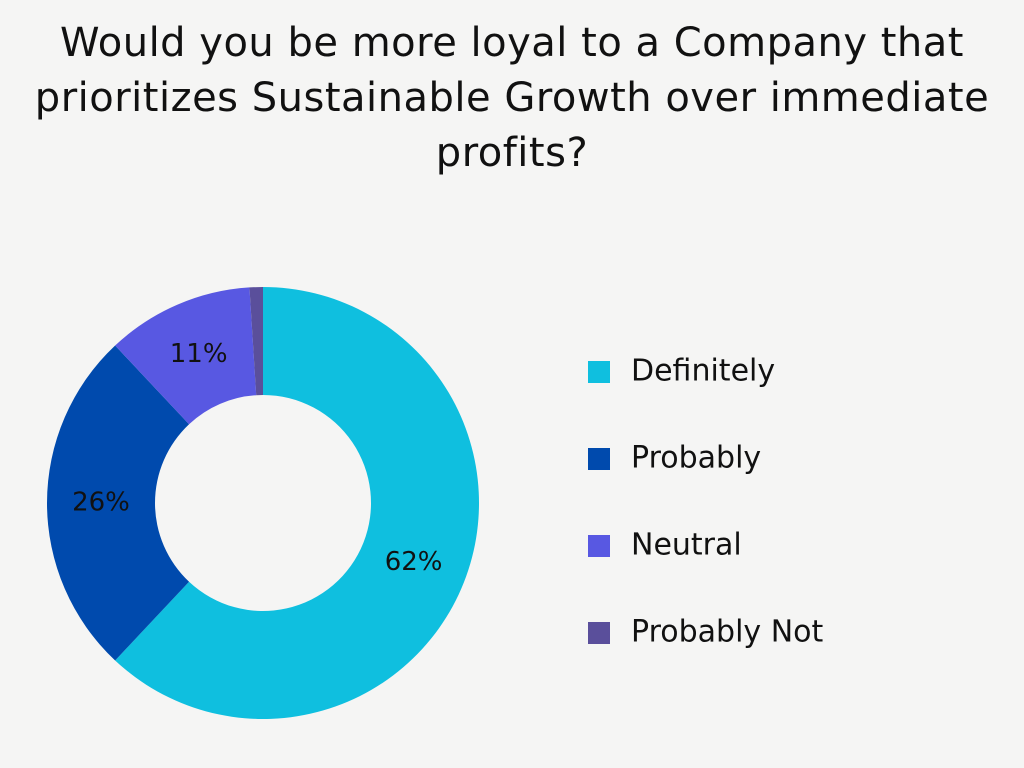 The height and width of the screenshot is (768, 1024). Describe the element at coordinates (257, 458) in the screenshot. I see `donut-data-labels: 62% 26% 11%` at that location.